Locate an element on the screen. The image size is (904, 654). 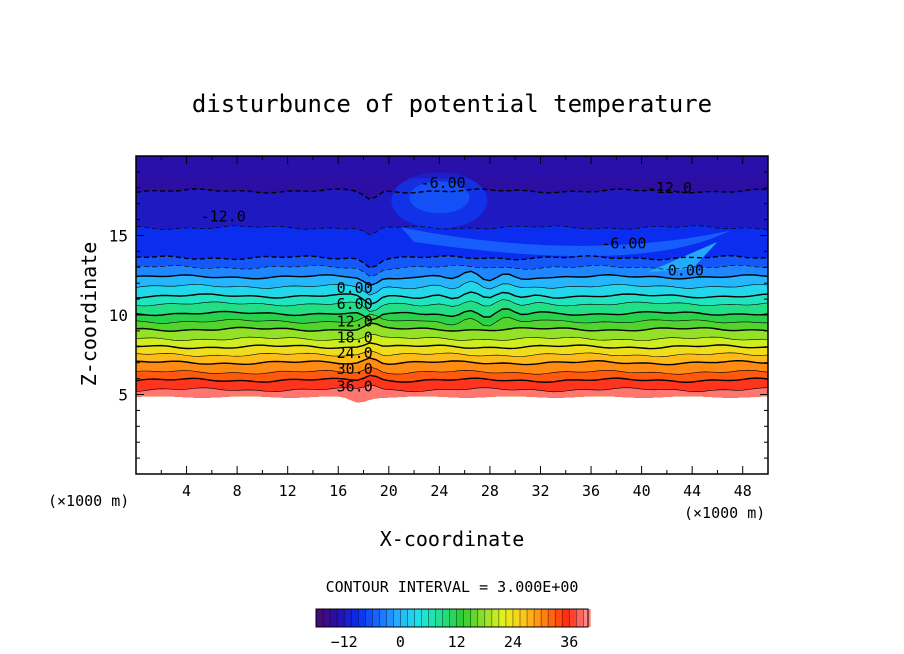
contour-label: 24.0 is located at coordinates (355, 353).